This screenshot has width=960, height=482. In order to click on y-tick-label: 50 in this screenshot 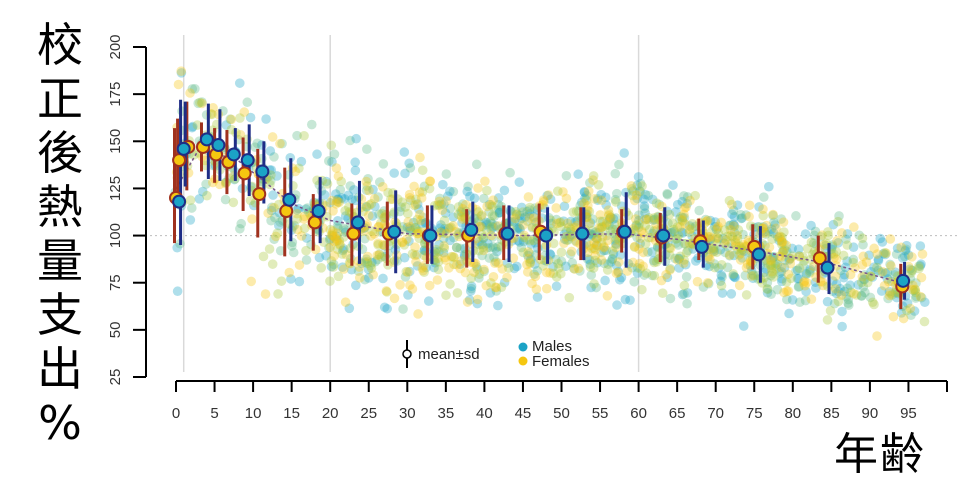, I will do `click(115, 330)`.